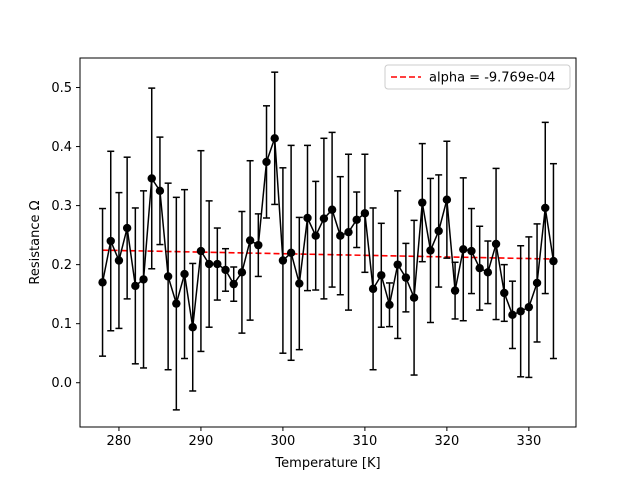 Image resolution: width=640 pixels, height=480 pixels. Describe the element at coordinates (327, 463) in the screenshot. I see `x-axis-label: Temperature [K]` at that location.